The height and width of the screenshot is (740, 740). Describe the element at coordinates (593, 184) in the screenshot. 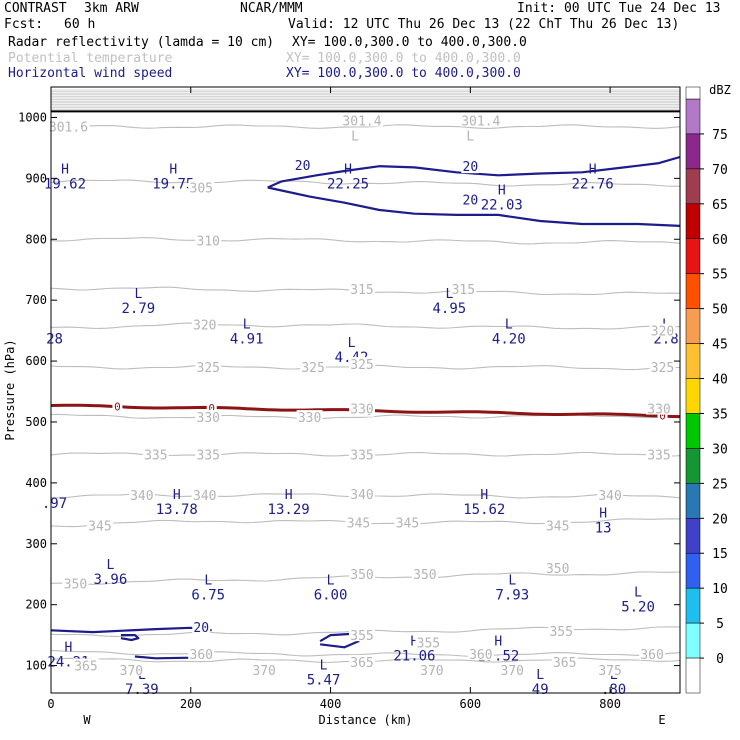

I see `wind-extremum-value: 22.76` at that location.